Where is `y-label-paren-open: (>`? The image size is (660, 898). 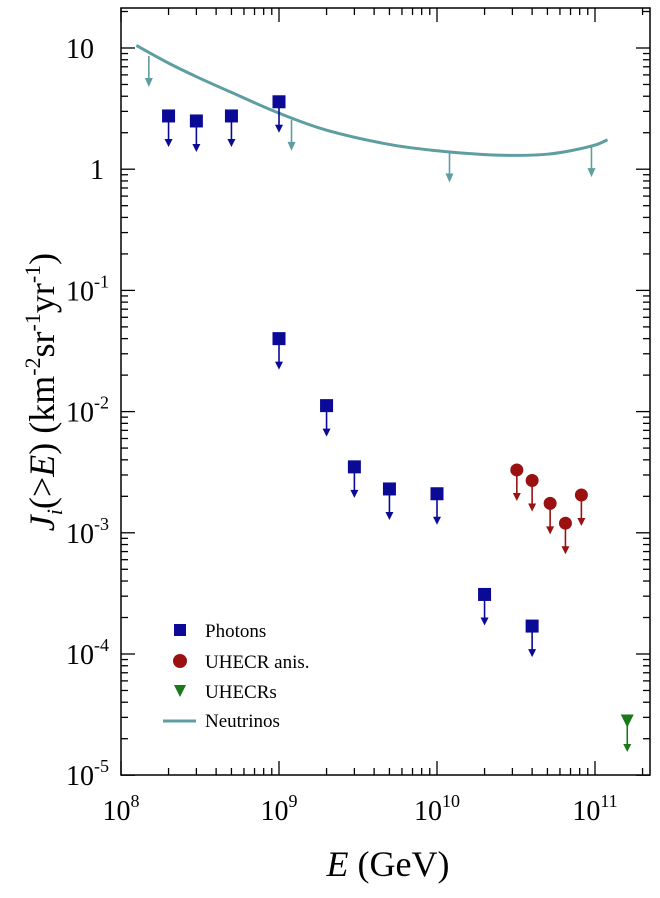
y-label-paren-open: (> is located at coordinates (42, 493).